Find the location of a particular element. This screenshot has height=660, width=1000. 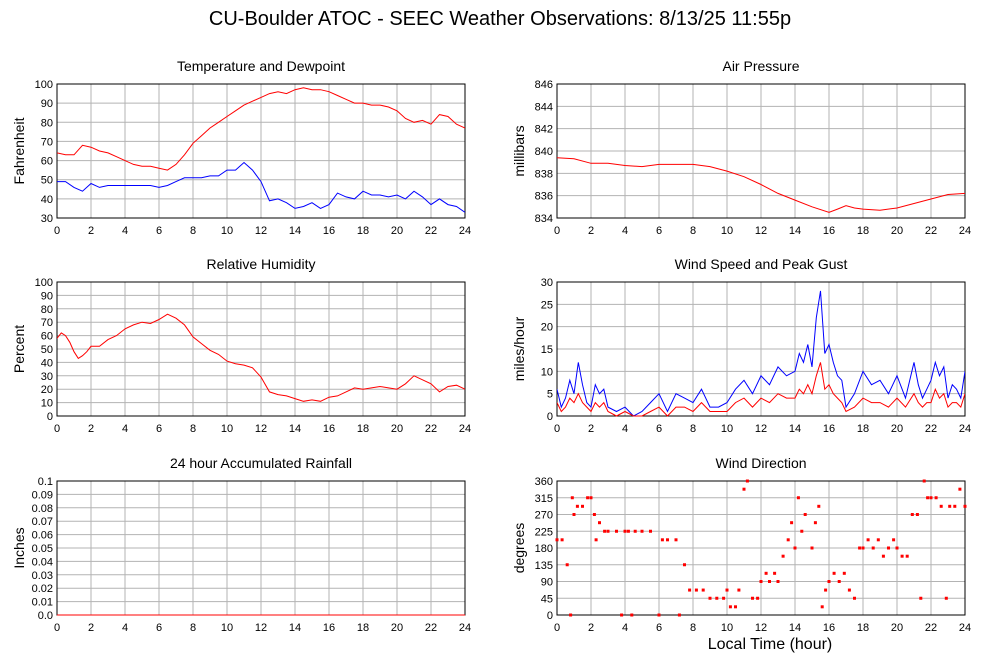

rain-x-tick-label: 8 is located at coordinates (193, 628).